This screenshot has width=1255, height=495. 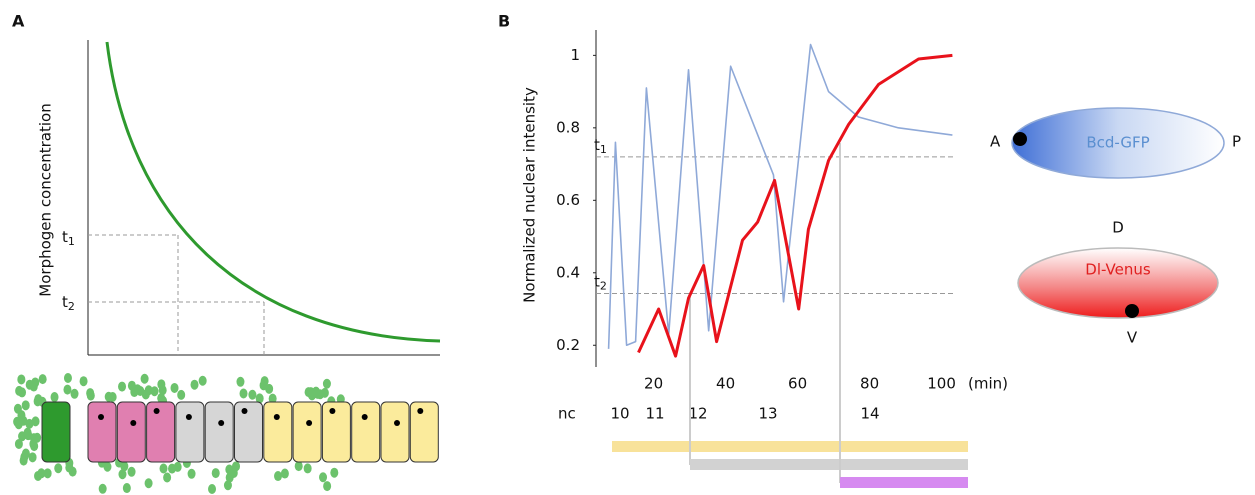 I want to click on y-tick-label: 0.8, so click(x=568, y=127).